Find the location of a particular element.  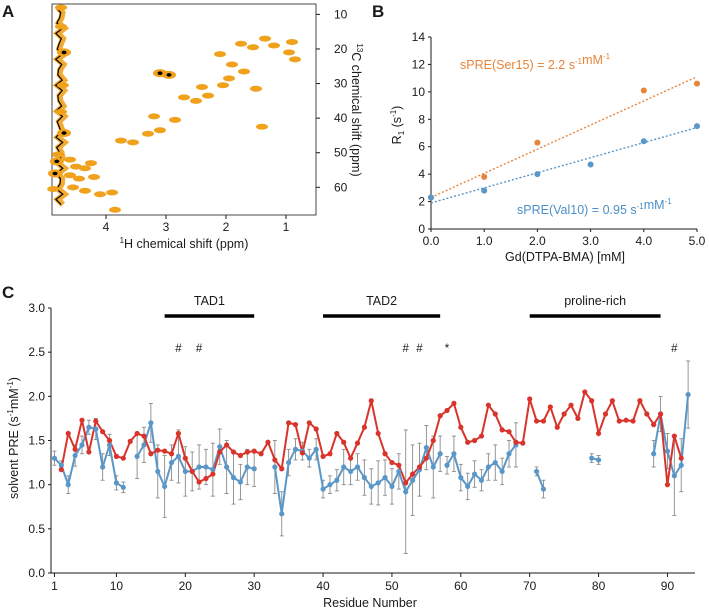

hsqc-x-ticks: 4 3 2 1 is located at coordinates (196, 224).